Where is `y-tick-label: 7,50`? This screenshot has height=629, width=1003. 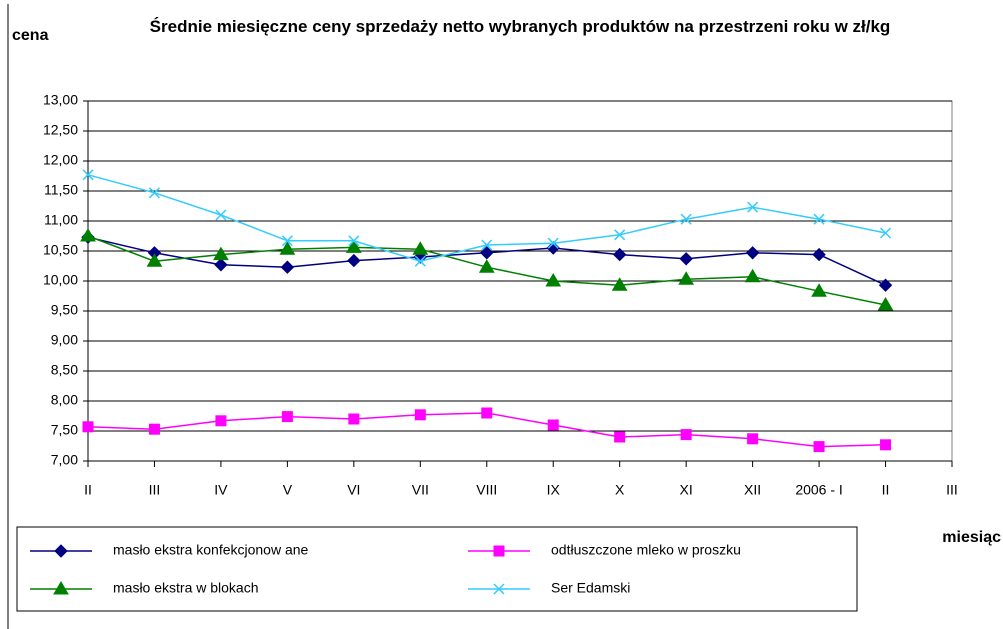 y-tick-label: 7,50 is located at coordinates (64, 430).